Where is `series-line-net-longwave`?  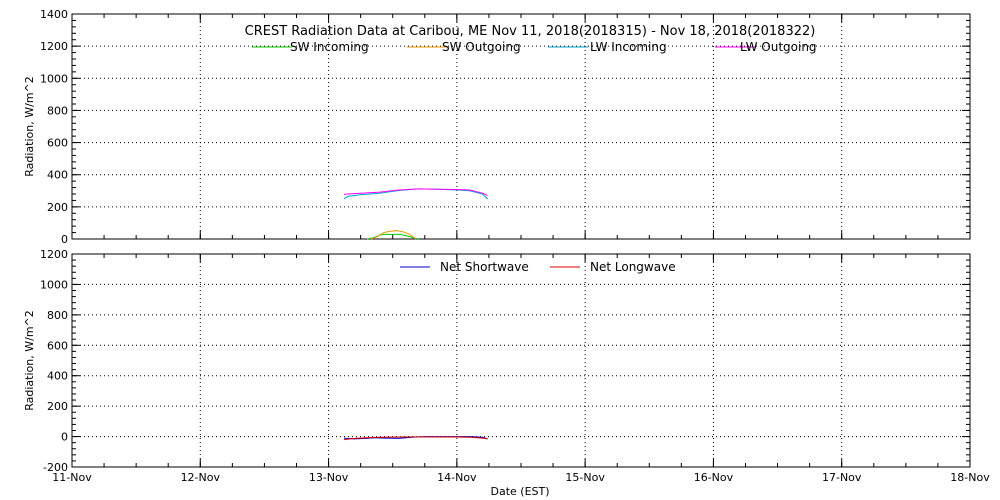 series-line-net-longwave is located at coordinates (415, 438).